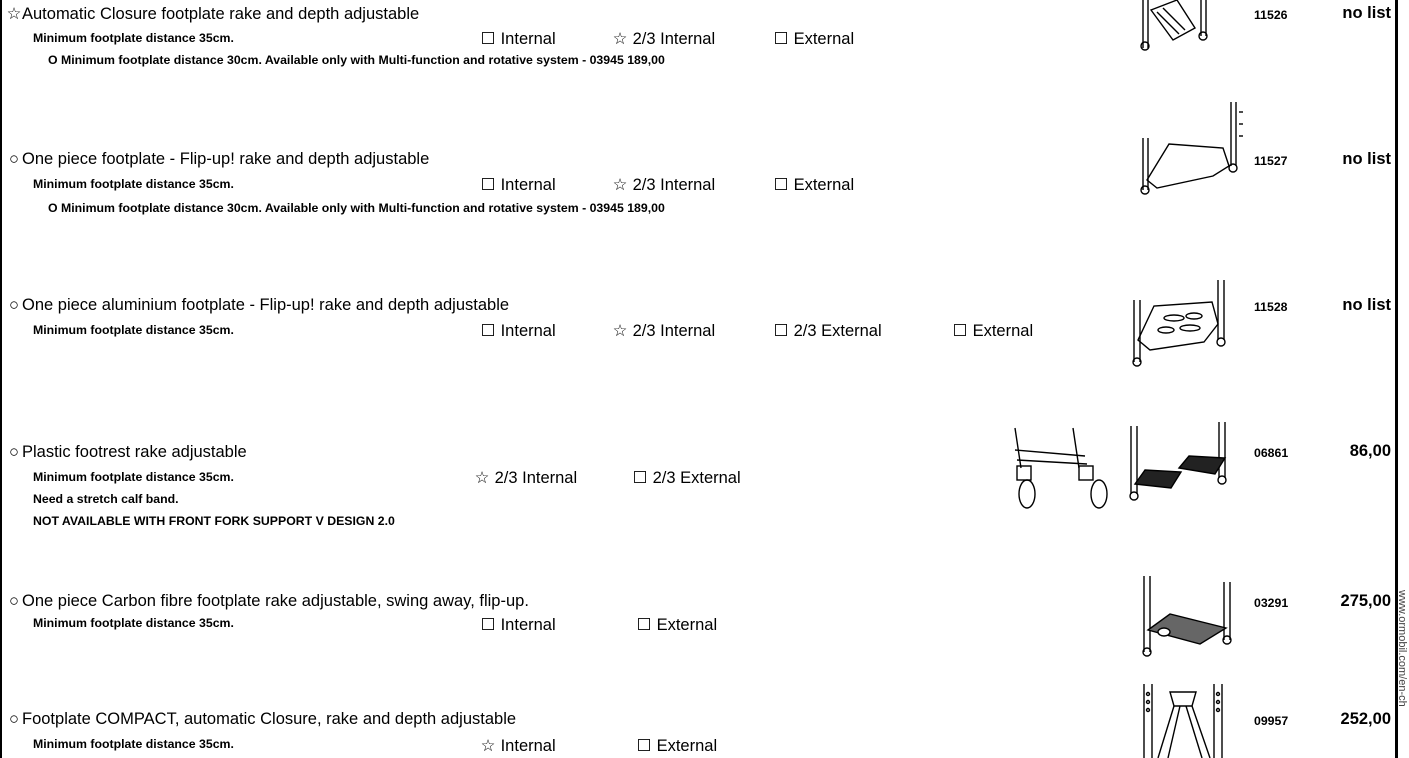 The width and height of the screenshot is (1409, 758). Describe the element at coordinates (1365, 601) in the screenshot. I see `product-price: 275,00` at that location.